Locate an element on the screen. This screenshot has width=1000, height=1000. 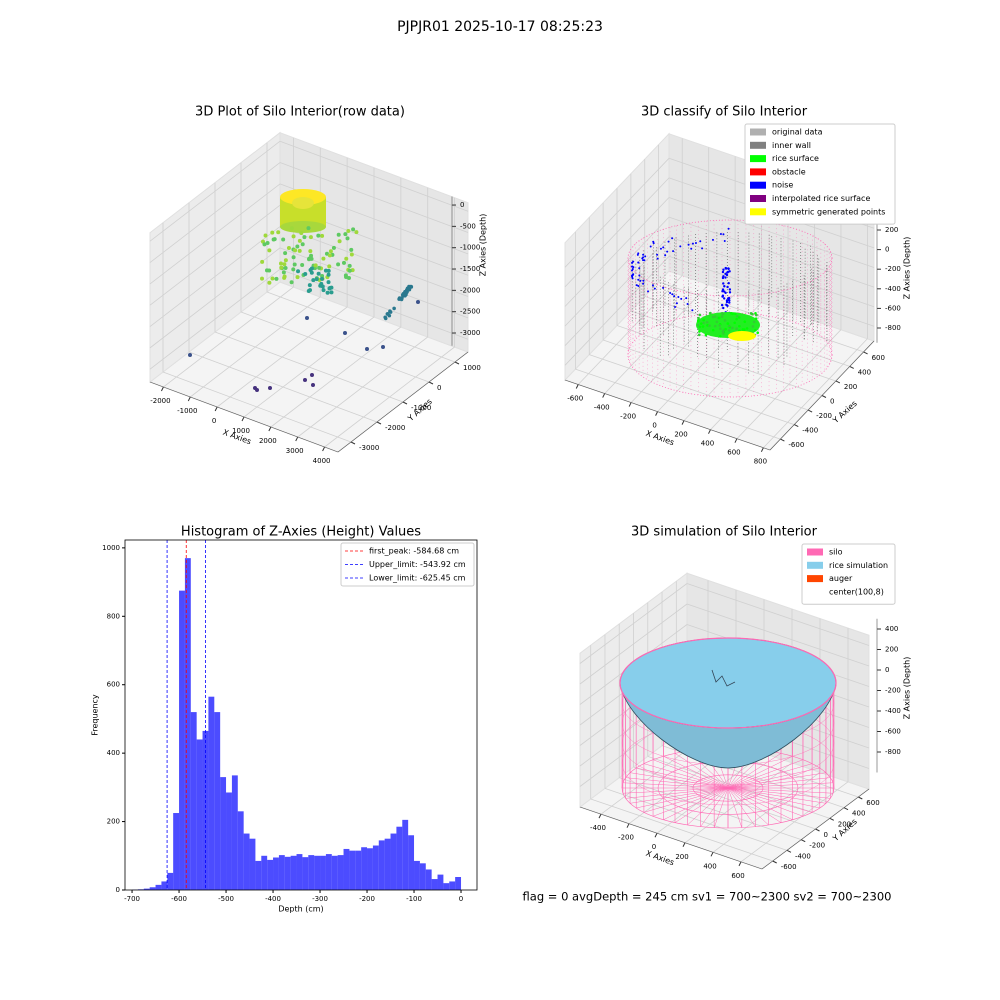
legend-label: symmetric generated points is located at coordinates (828, 211).